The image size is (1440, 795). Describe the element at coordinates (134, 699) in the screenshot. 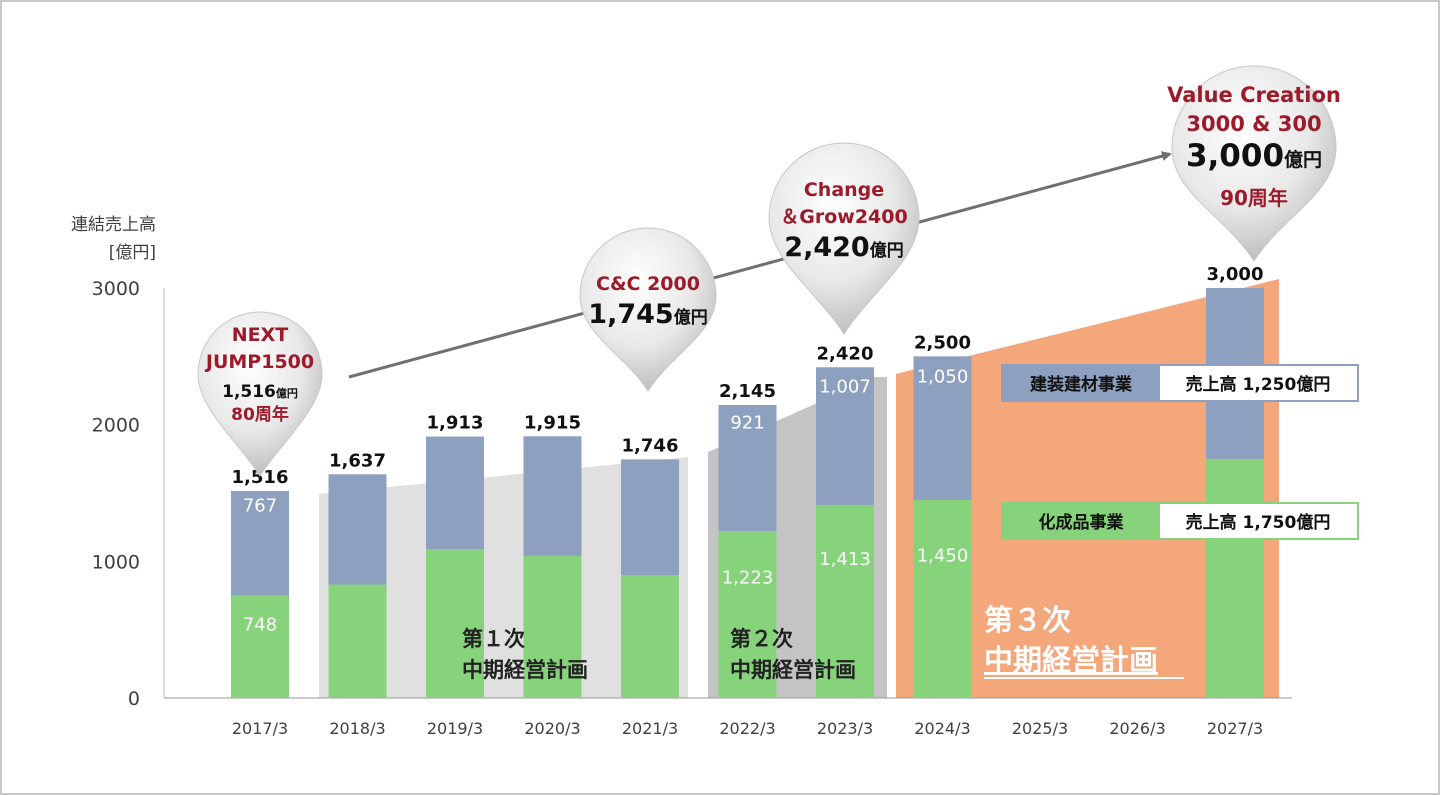

I see `y-tick-label: 0` at that location.